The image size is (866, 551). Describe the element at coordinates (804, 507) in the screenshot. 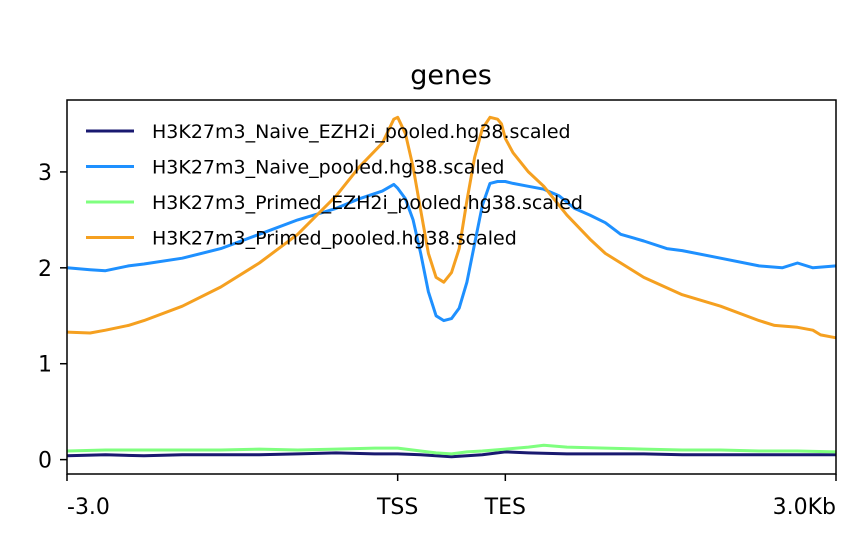

I see `x-tick-label: 3.0Kb` at that location.